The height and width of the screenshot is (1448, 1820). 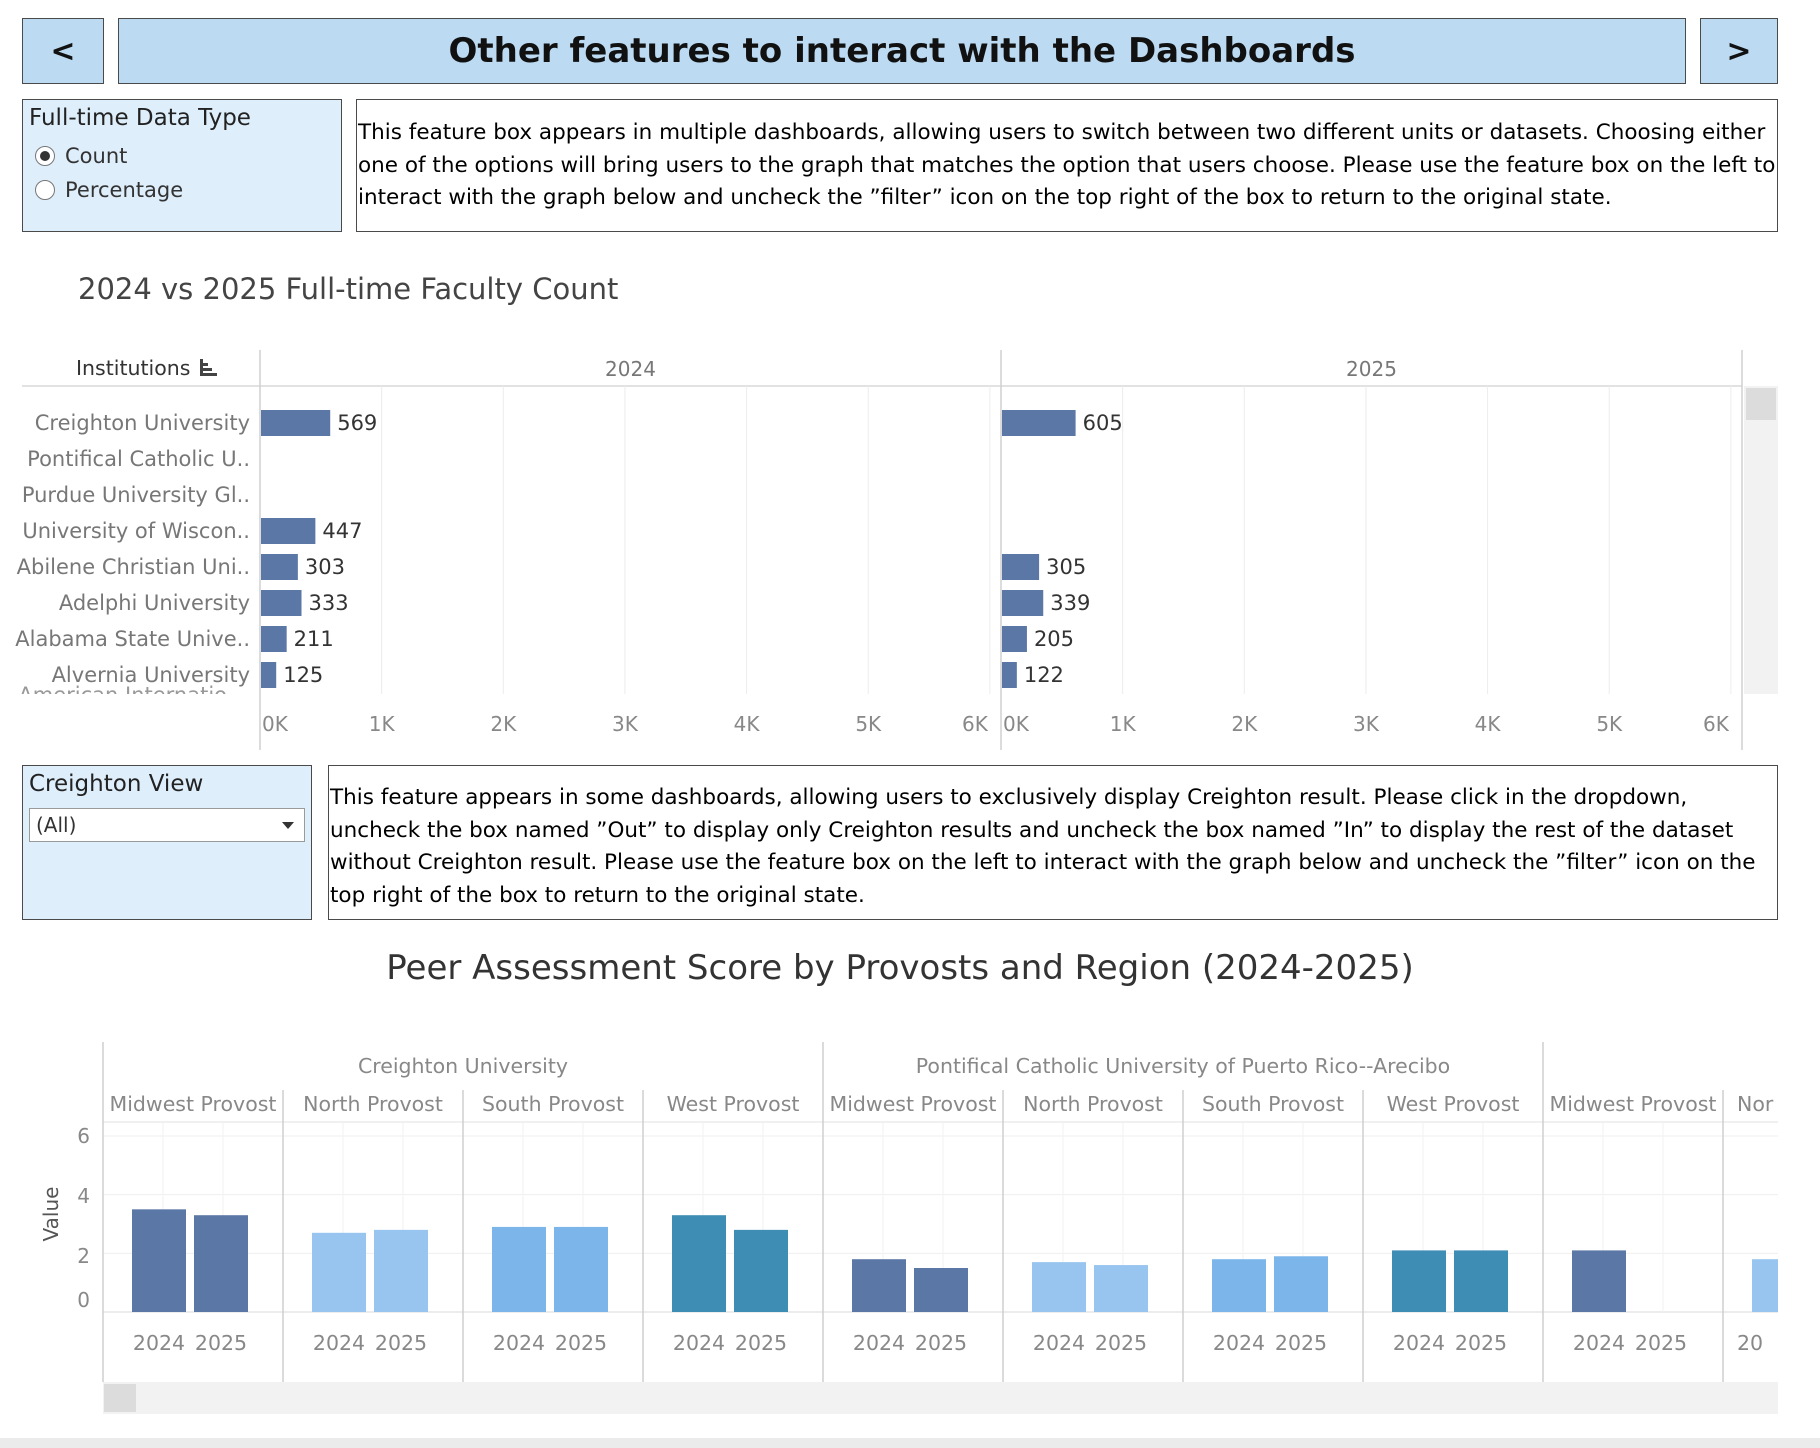 What do you see at coordinates (348, 289) in the screenshot?
I see `chart1-title: 2024 vs 2025 Full-time Faculty Count` at bounding box center [348, 289].